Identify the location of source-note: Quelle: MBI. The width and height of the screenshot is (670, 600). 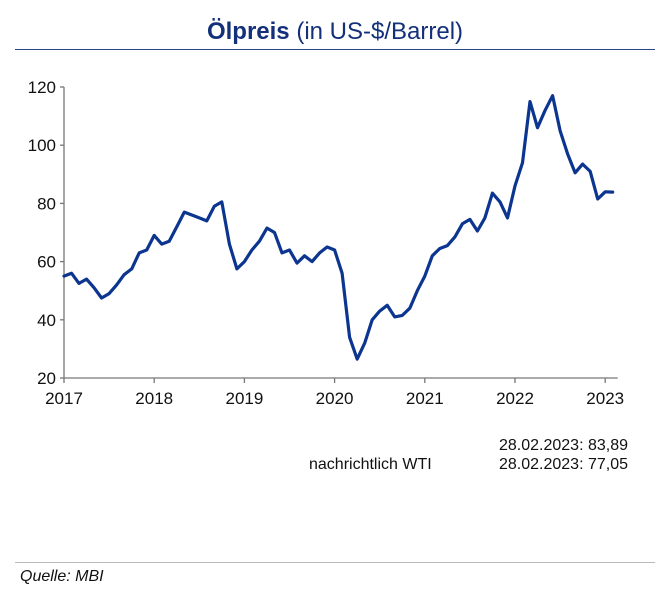
(62, 576).